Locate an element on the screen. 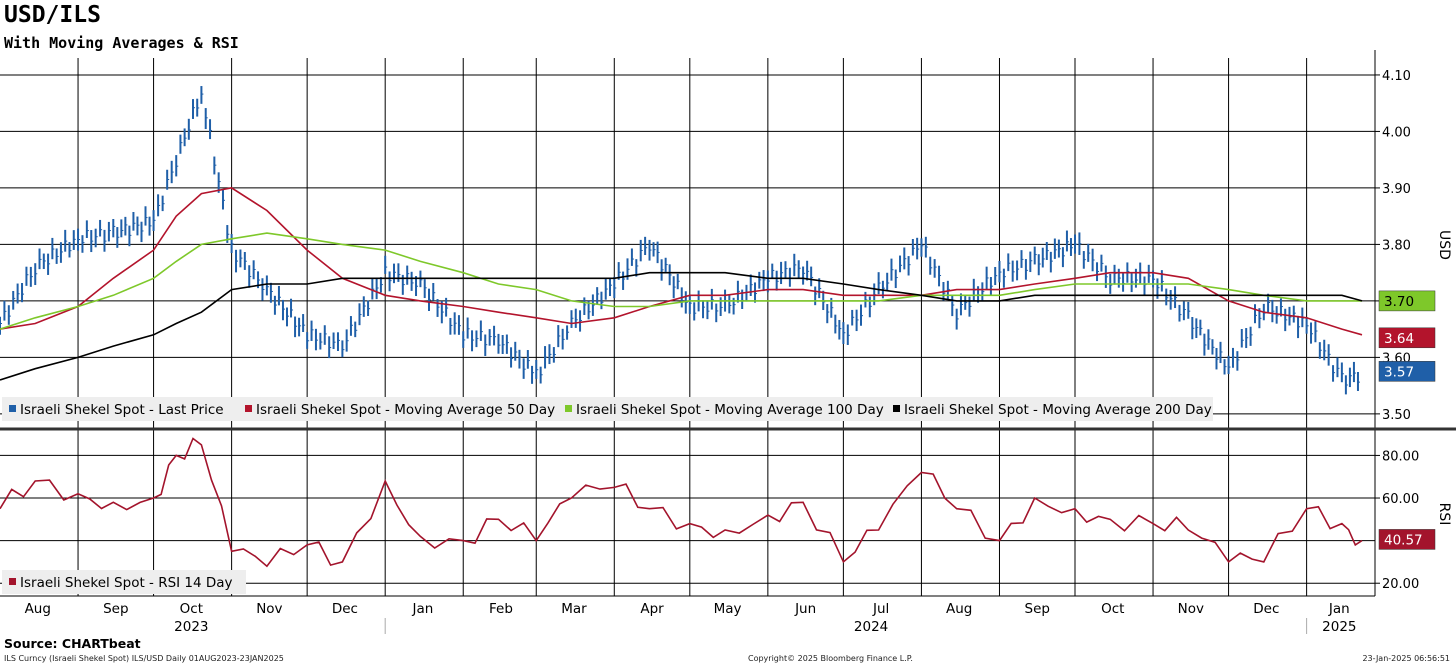 The height and width of the screenshot is (665, 1456). value-tag-text: 3.57 is located at coordinates (1399, 372).